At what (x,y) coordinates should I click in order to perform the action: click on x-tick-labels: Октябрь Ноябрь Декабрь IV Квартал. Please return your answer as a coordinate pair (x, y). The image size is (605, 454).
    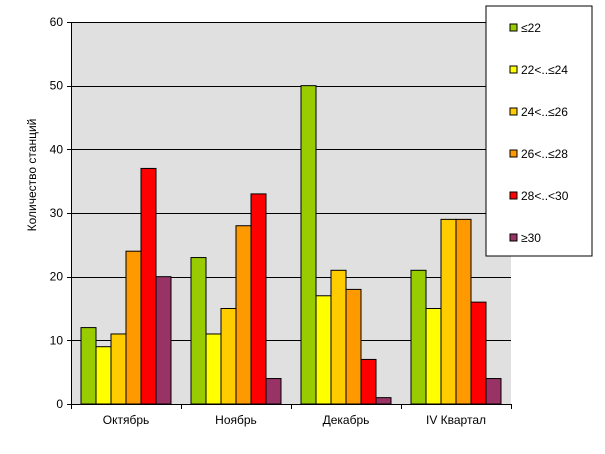
    Looking at the image, I should click on (294, 420).